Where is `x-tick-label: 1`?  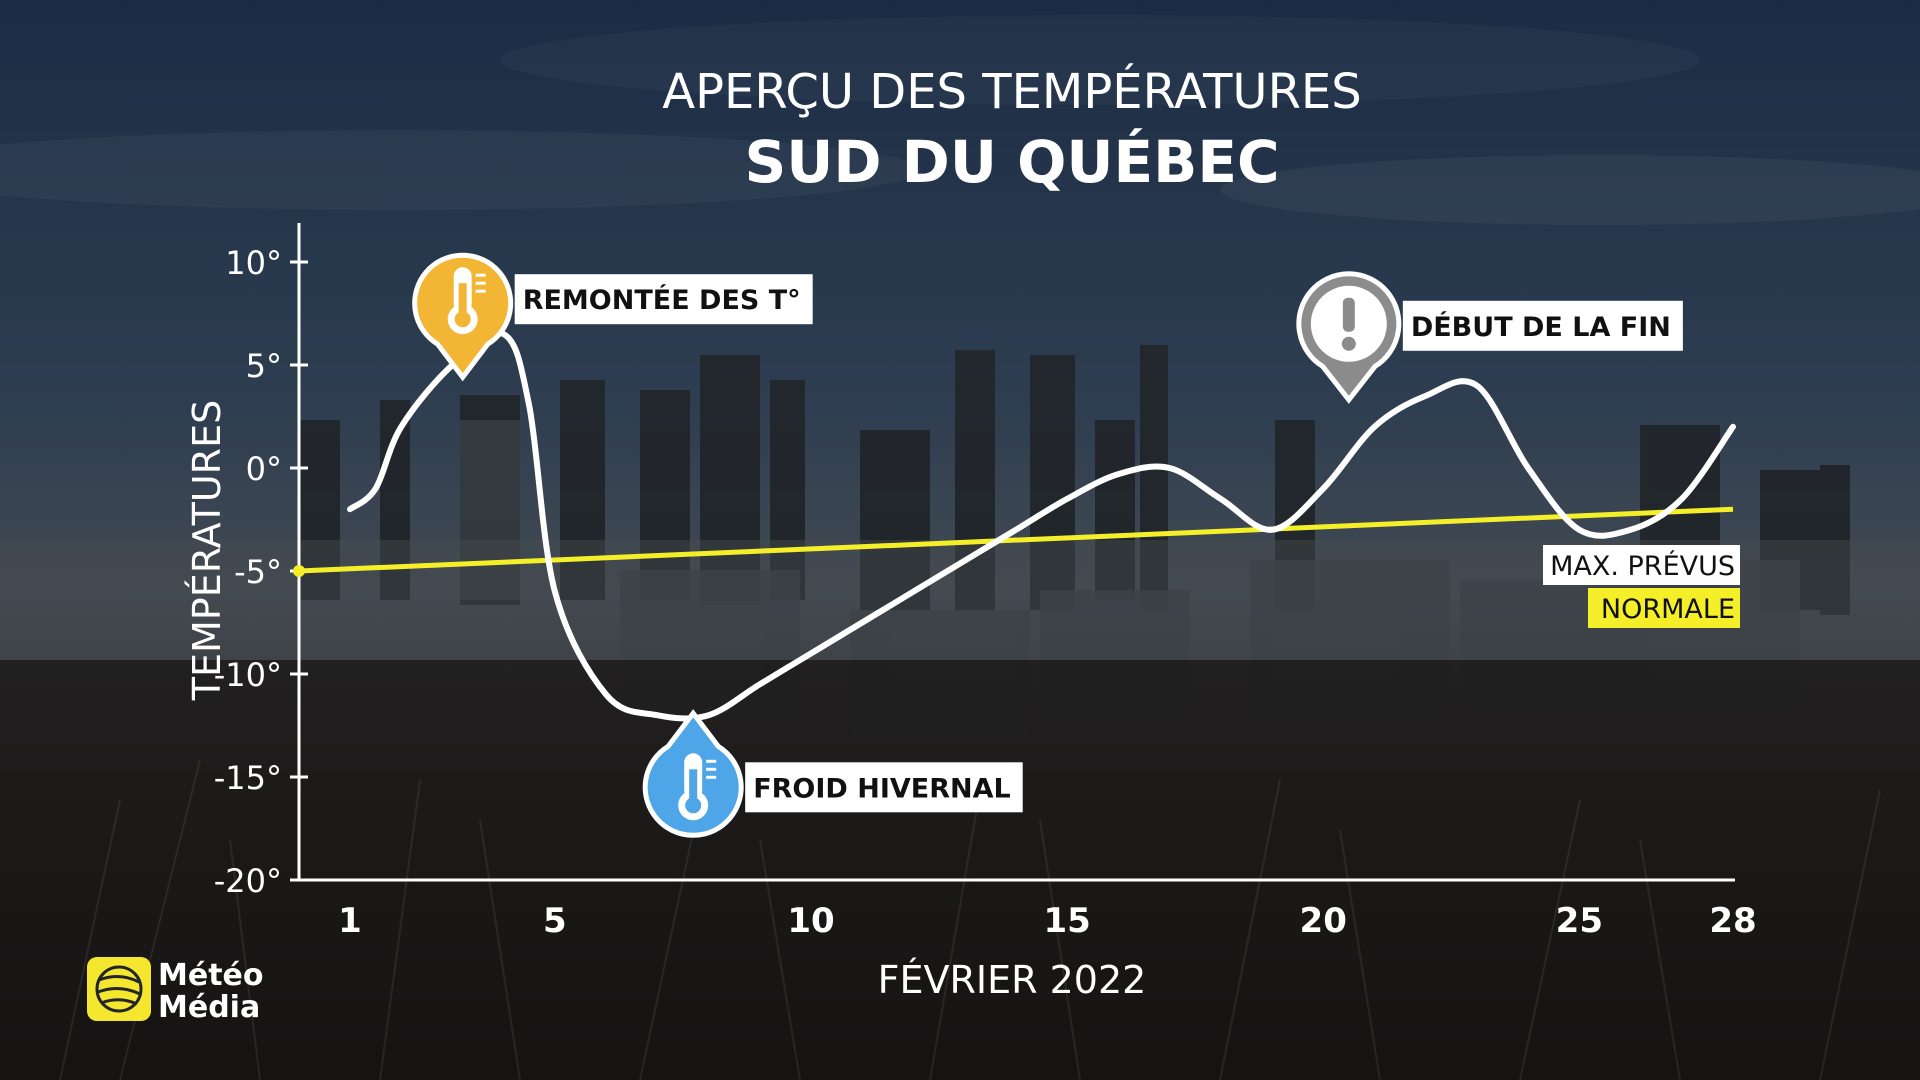 x-tick-label: 1 is located at coordinates (350, 921).